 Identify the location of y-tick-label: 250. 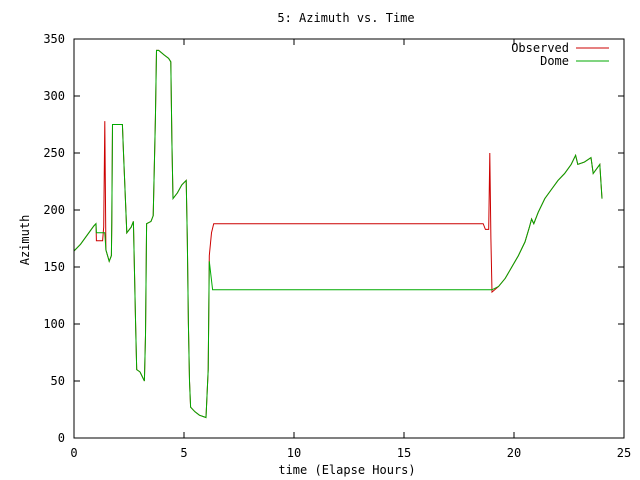
(54, 153).